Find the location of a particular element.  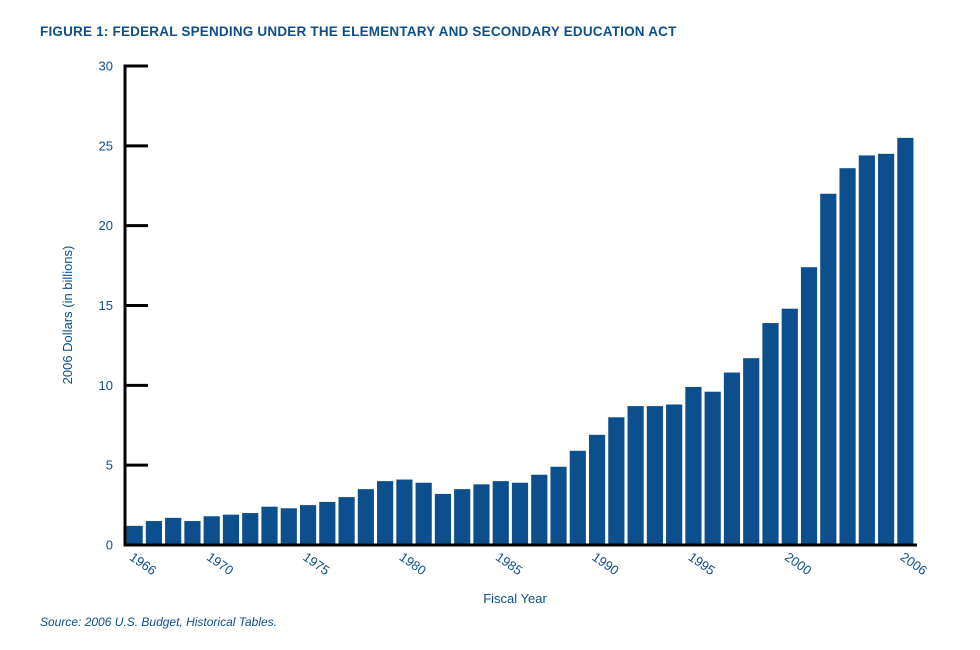

y-tick-label: 20 is located at coordinates (106, 225).